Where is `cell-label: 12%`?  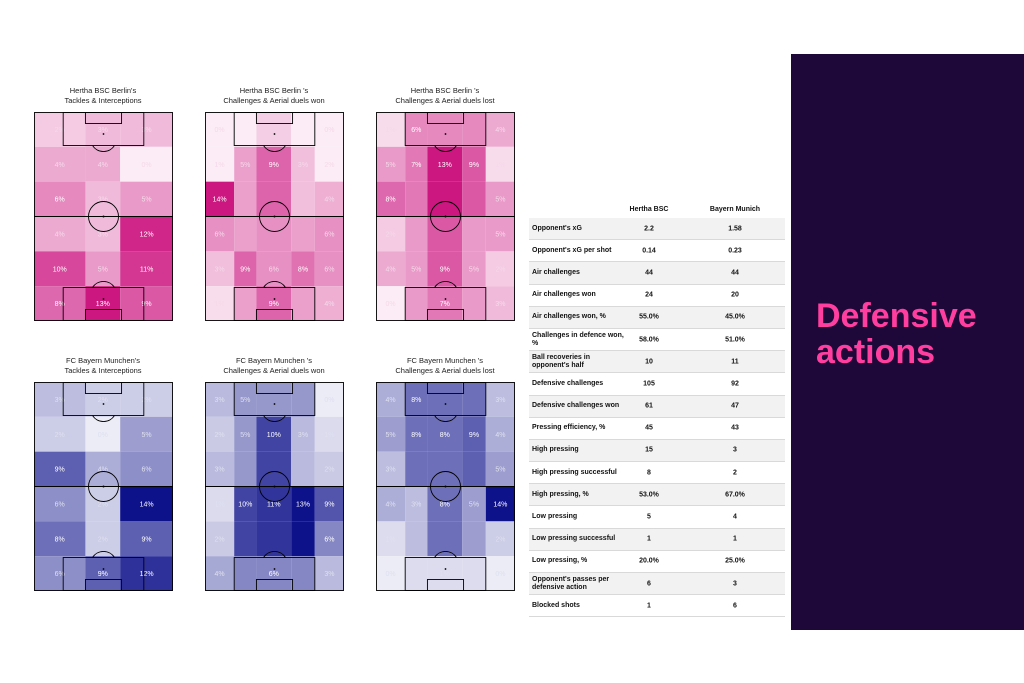
cell-label: 12% is located at coordinates (147, 234).